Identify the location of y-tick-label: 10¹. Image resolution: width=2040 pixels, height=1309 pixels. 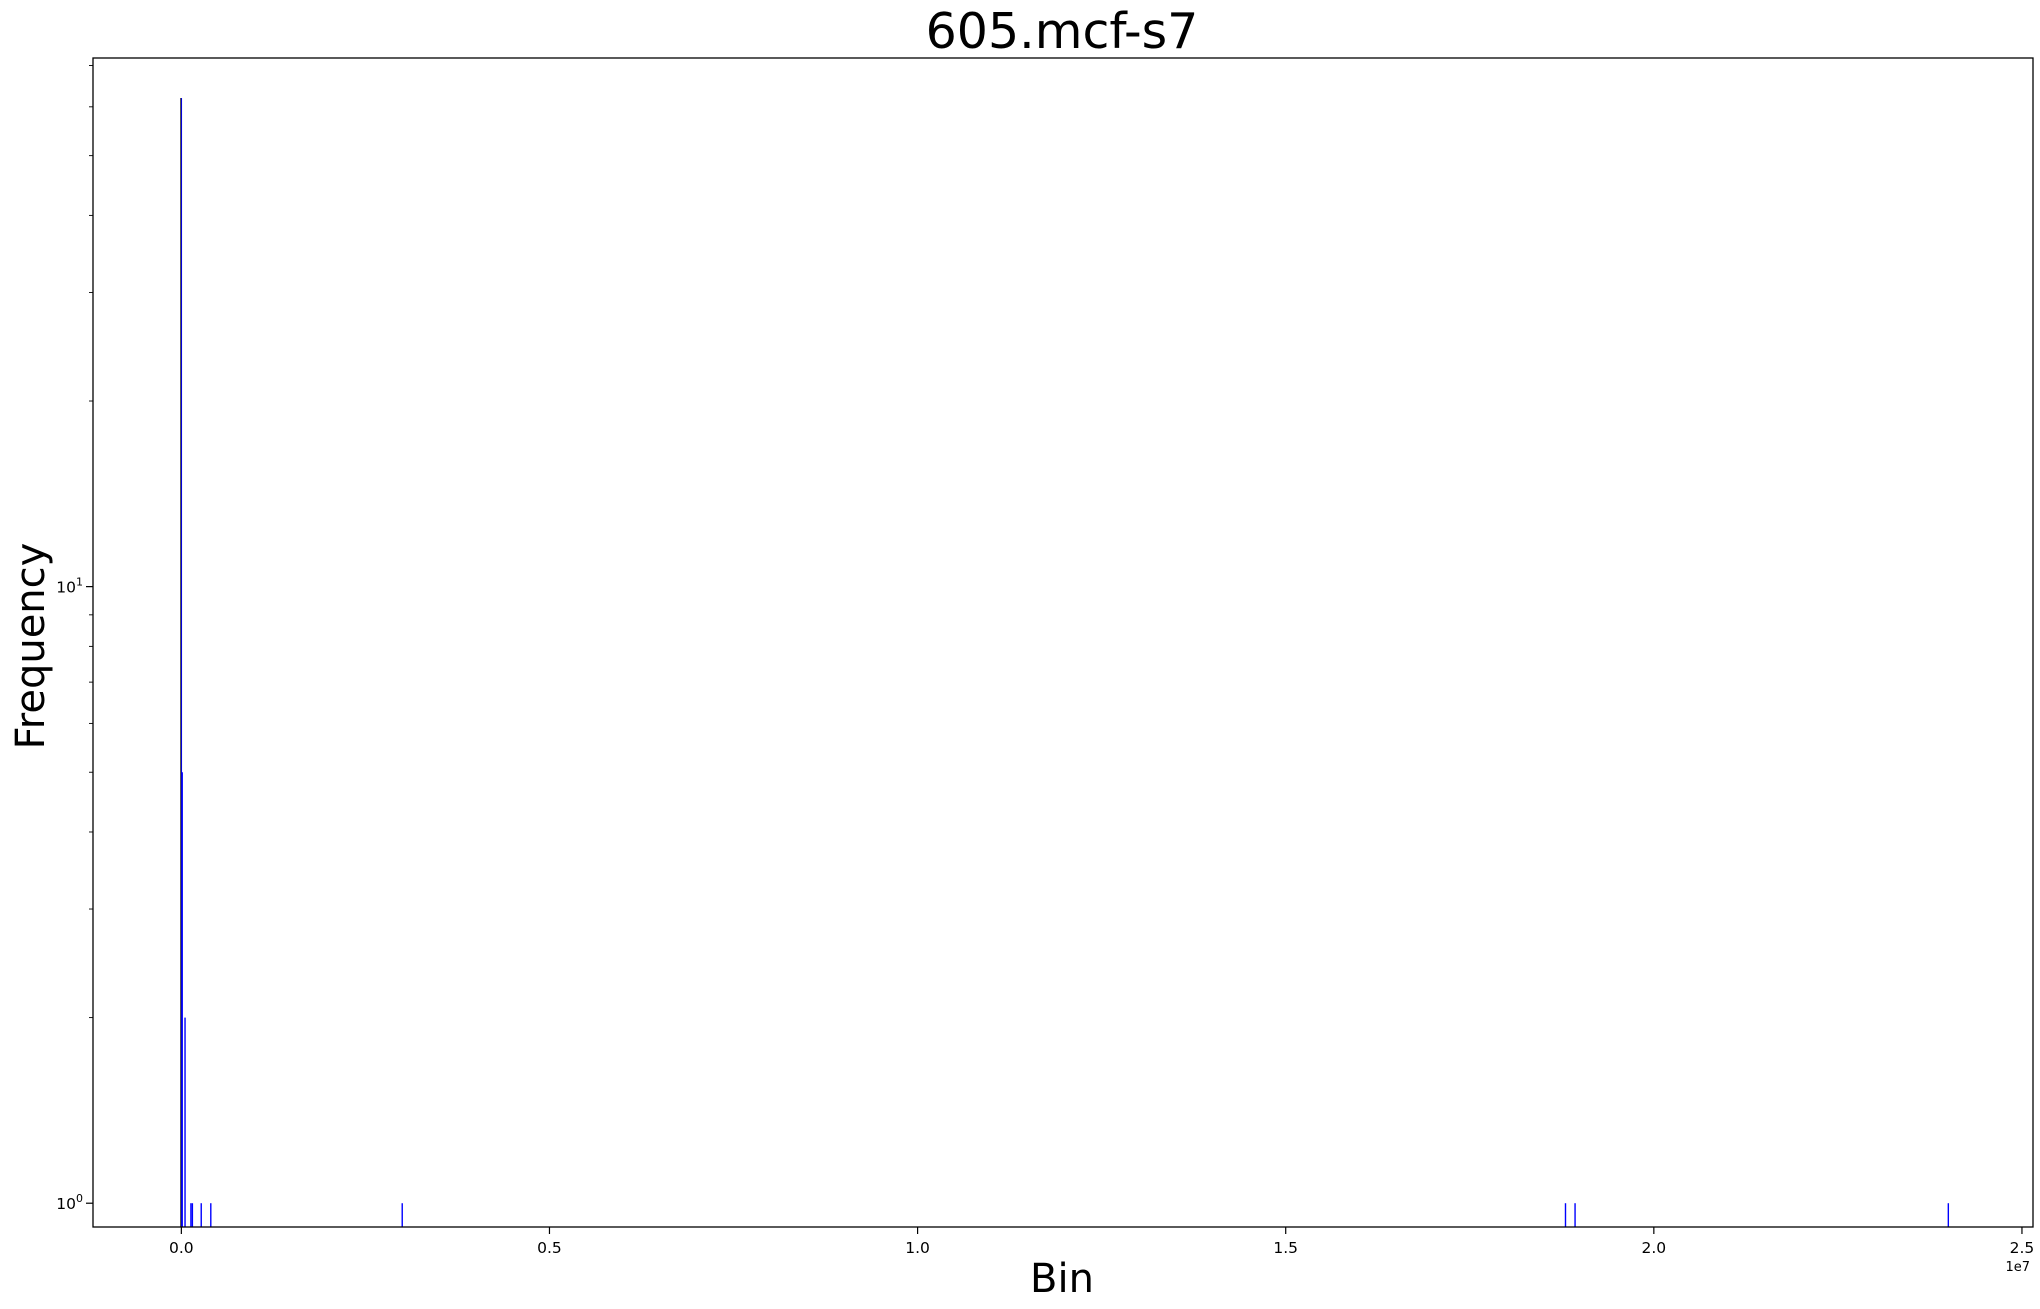
(69, 586).